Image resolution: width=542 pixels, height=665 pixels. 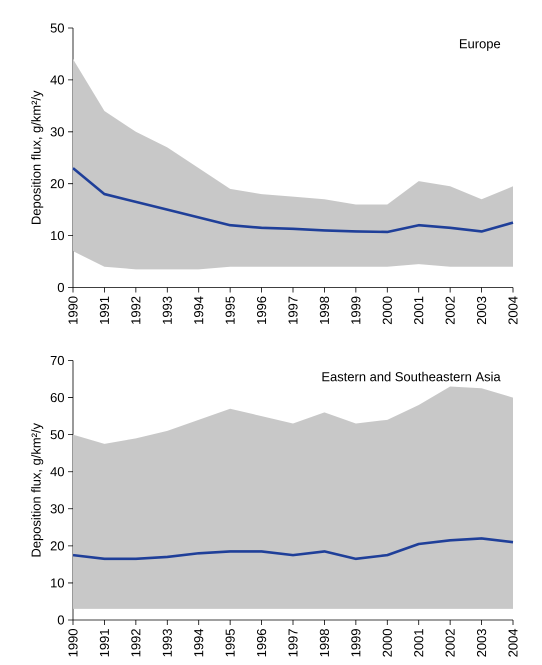 What do you see at coordinates (57, 397) in the screenshot?
I see `y-tick-label: 60` at bounding box center [57, 397].